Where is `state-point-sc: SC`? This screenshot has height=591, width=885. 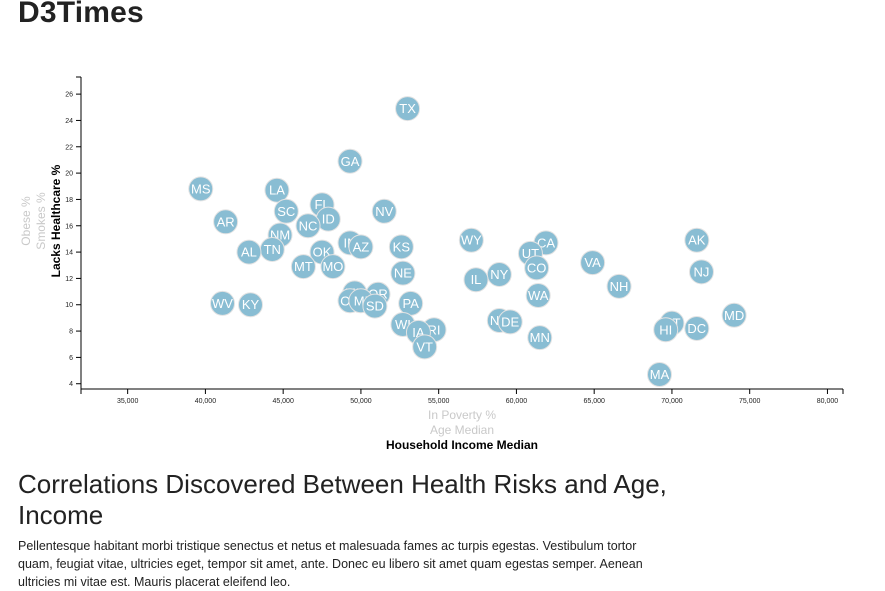 state-point-sc: SC is located at coordinates (286, 211).